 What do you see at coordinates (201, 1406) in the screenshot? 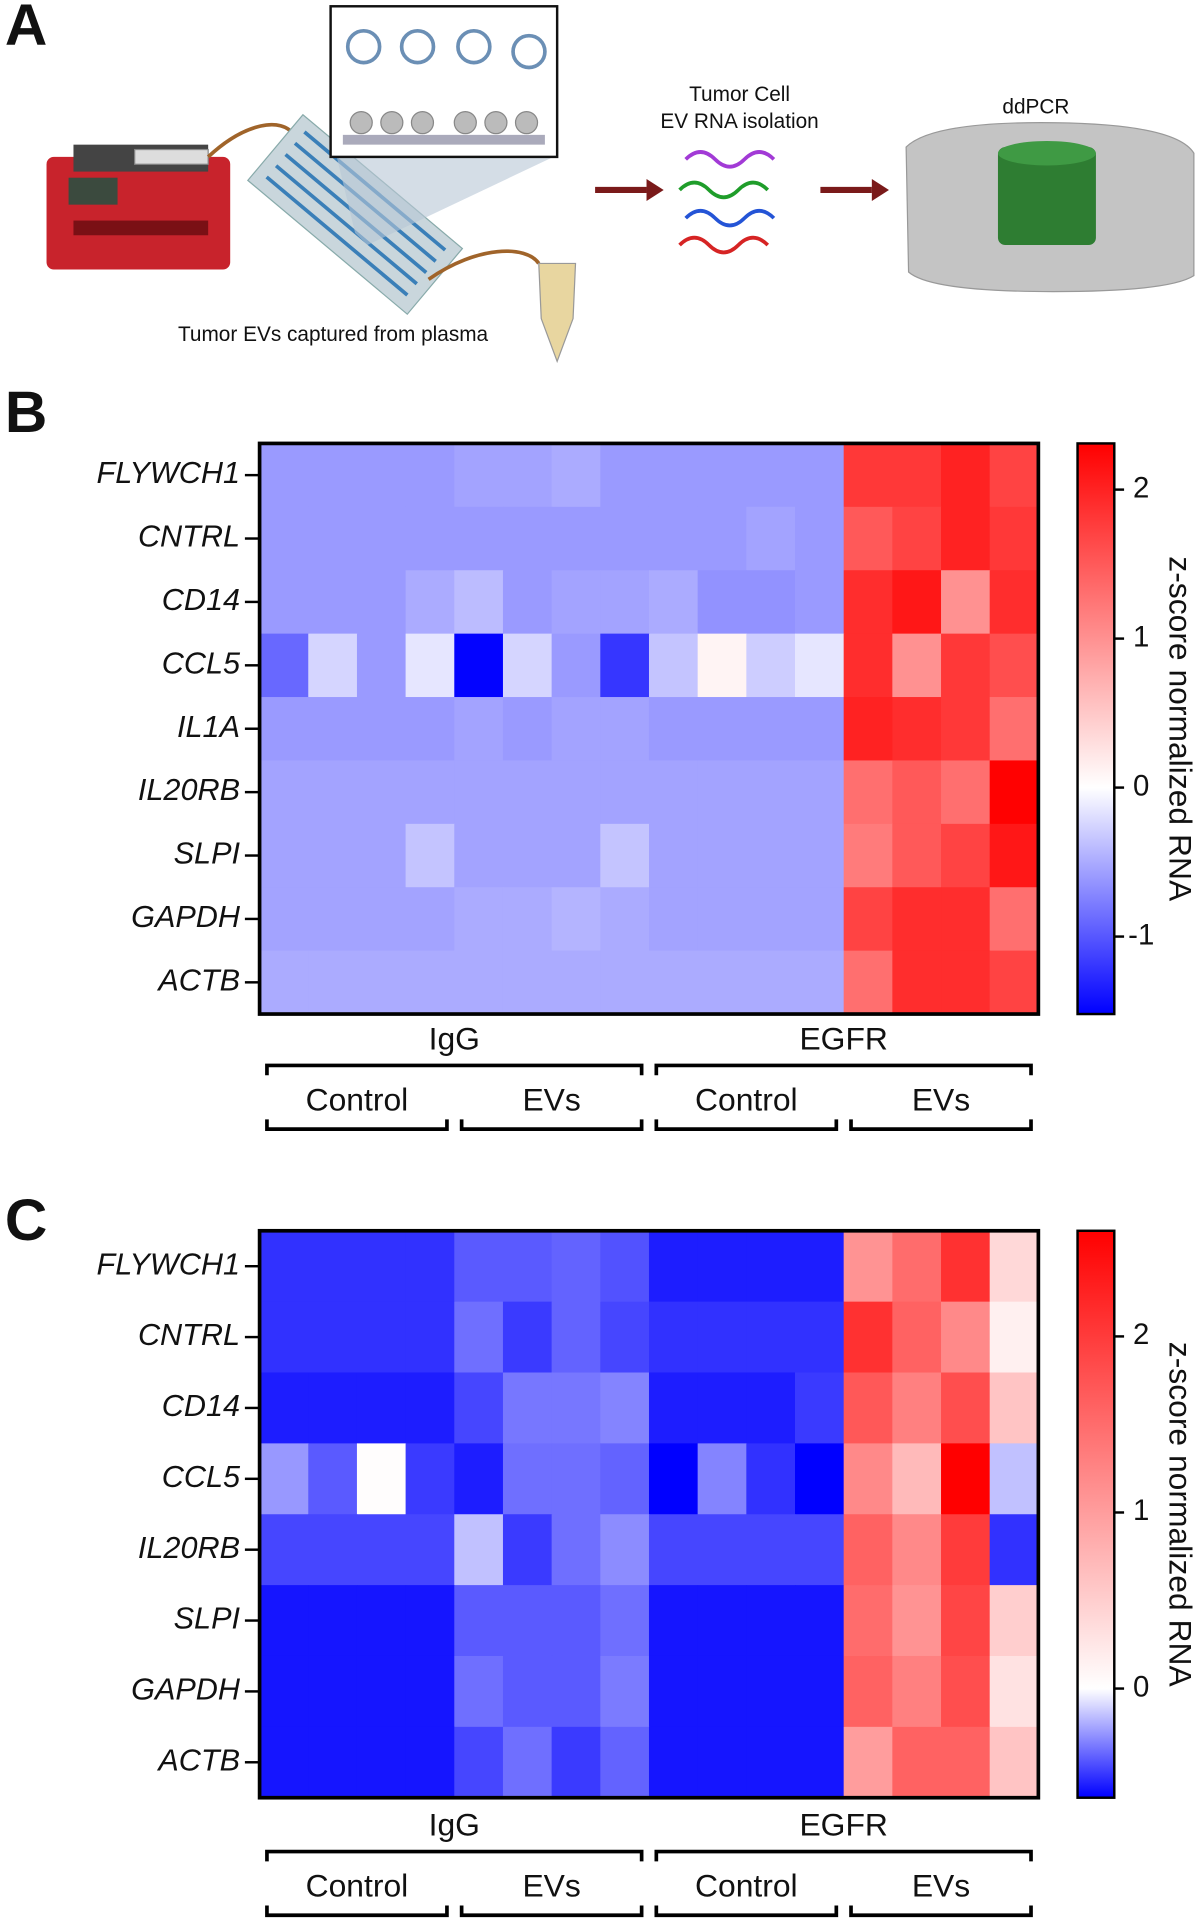
I see `row-label: CD14` at bounding box center [201, 1406].